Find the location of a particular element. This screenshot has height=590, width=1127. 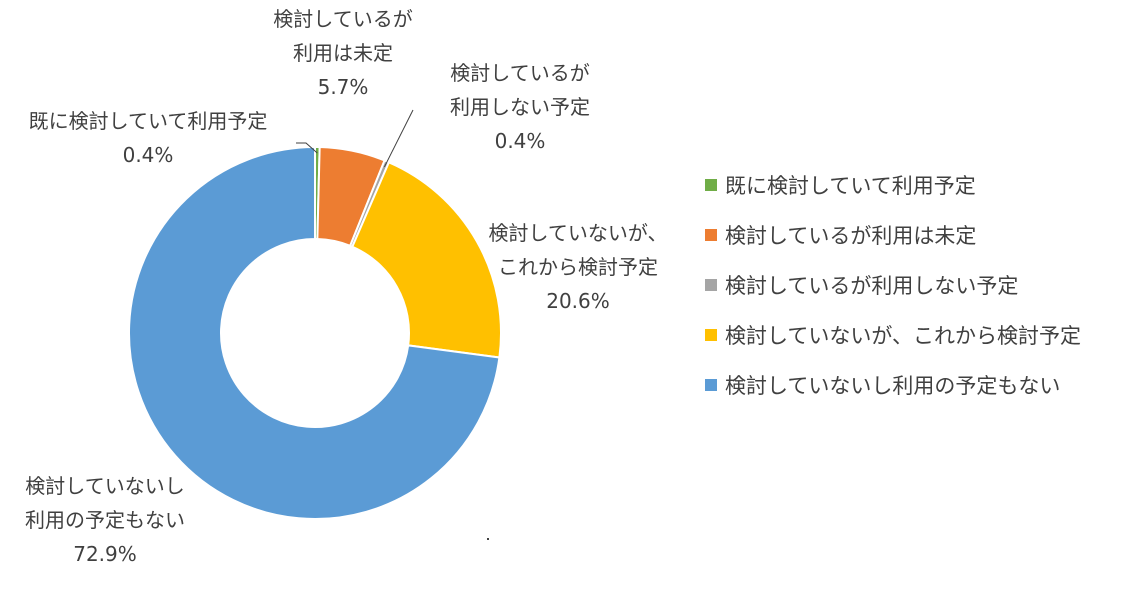

legend-swatch-blue is located at coordinates (711, 385).